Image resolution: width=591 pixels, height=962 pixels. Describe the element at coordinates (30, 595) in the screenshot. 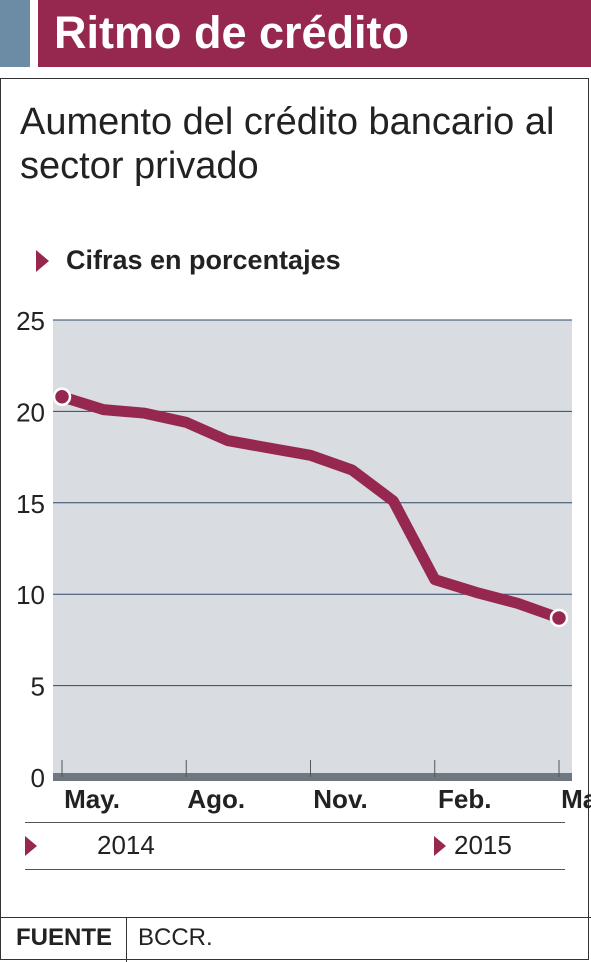

I see `y-tick-label: 10` at that location.